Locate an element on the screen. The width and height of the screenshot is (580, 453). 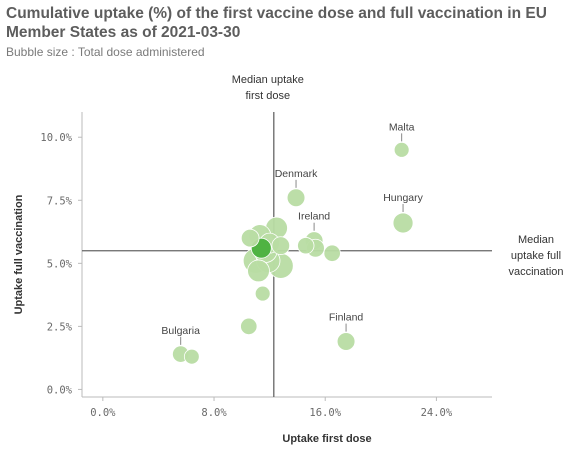
x-tick-label: 8.0% is located at coordinates (214, 413).